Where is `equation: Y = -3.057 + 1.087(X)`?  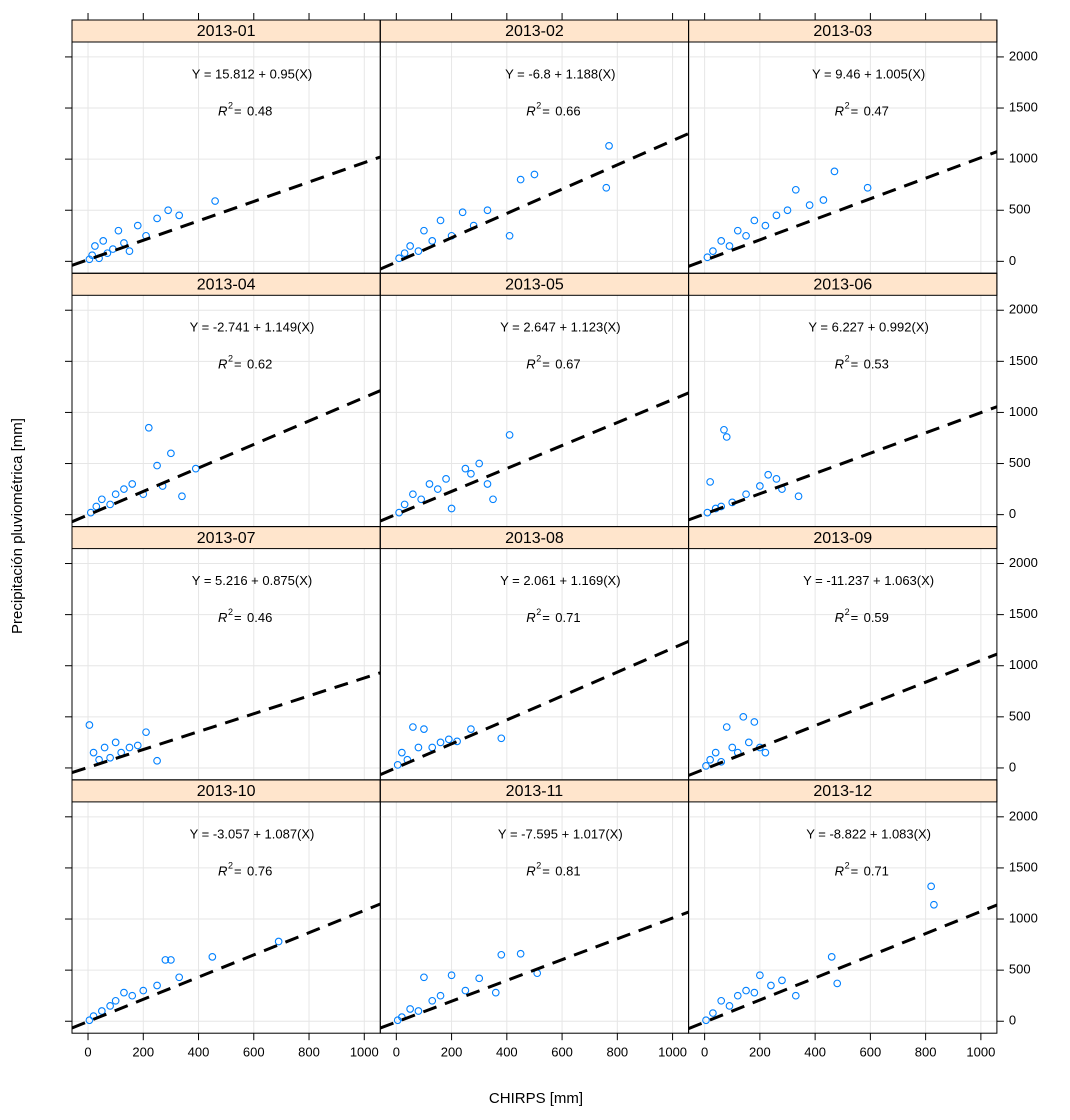 equation: Y = -3.057 + 1.087(X) is located at coordinates (252, 833).